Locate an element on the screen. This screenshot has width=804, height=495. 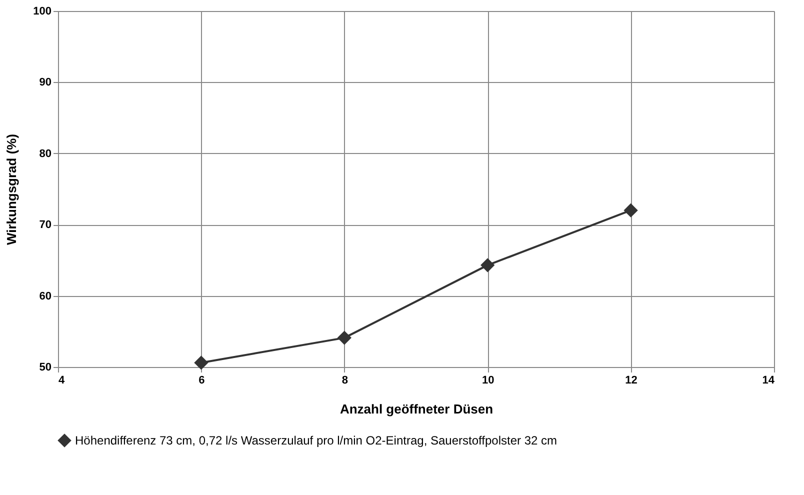
y-tick-label: 50 is located at coordinates (45, 368).